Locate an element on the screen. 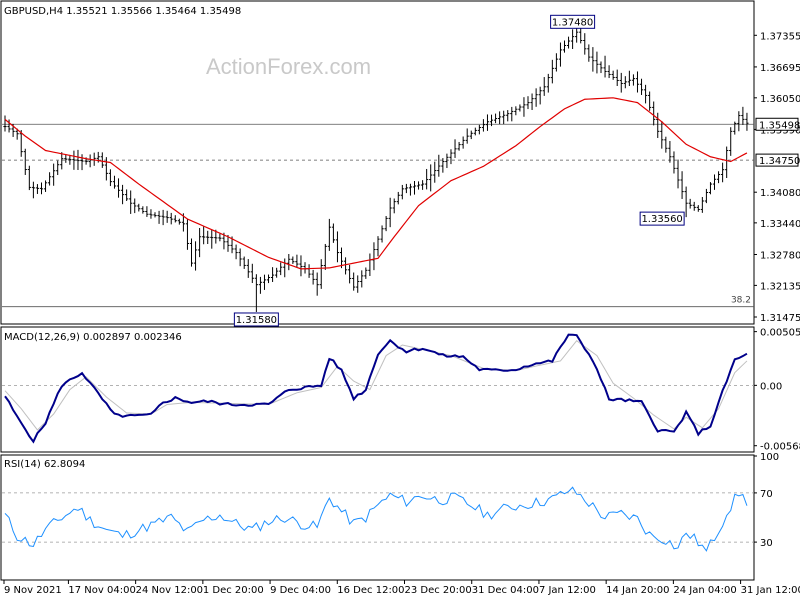 This screenshot has width=800, height=600. macd-tick-label: -0.005682 is located at coordinates (780, 447).